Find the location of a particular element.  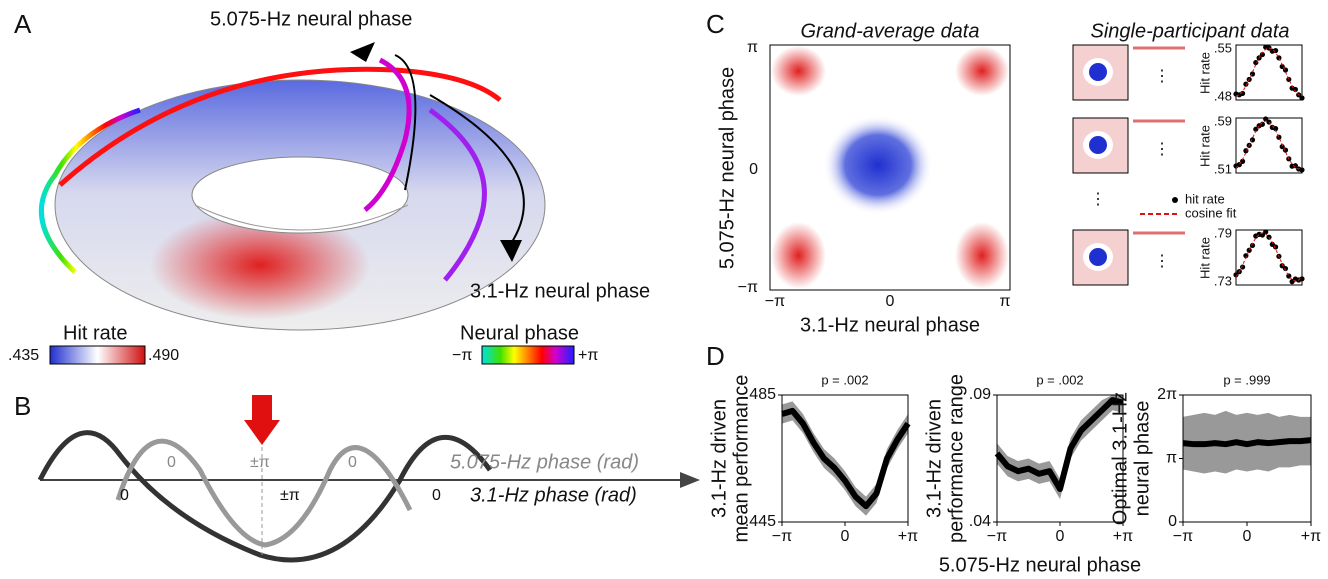

y-axis-label: Optimal 3.1-Hz is located at coordinates (1120, 458).